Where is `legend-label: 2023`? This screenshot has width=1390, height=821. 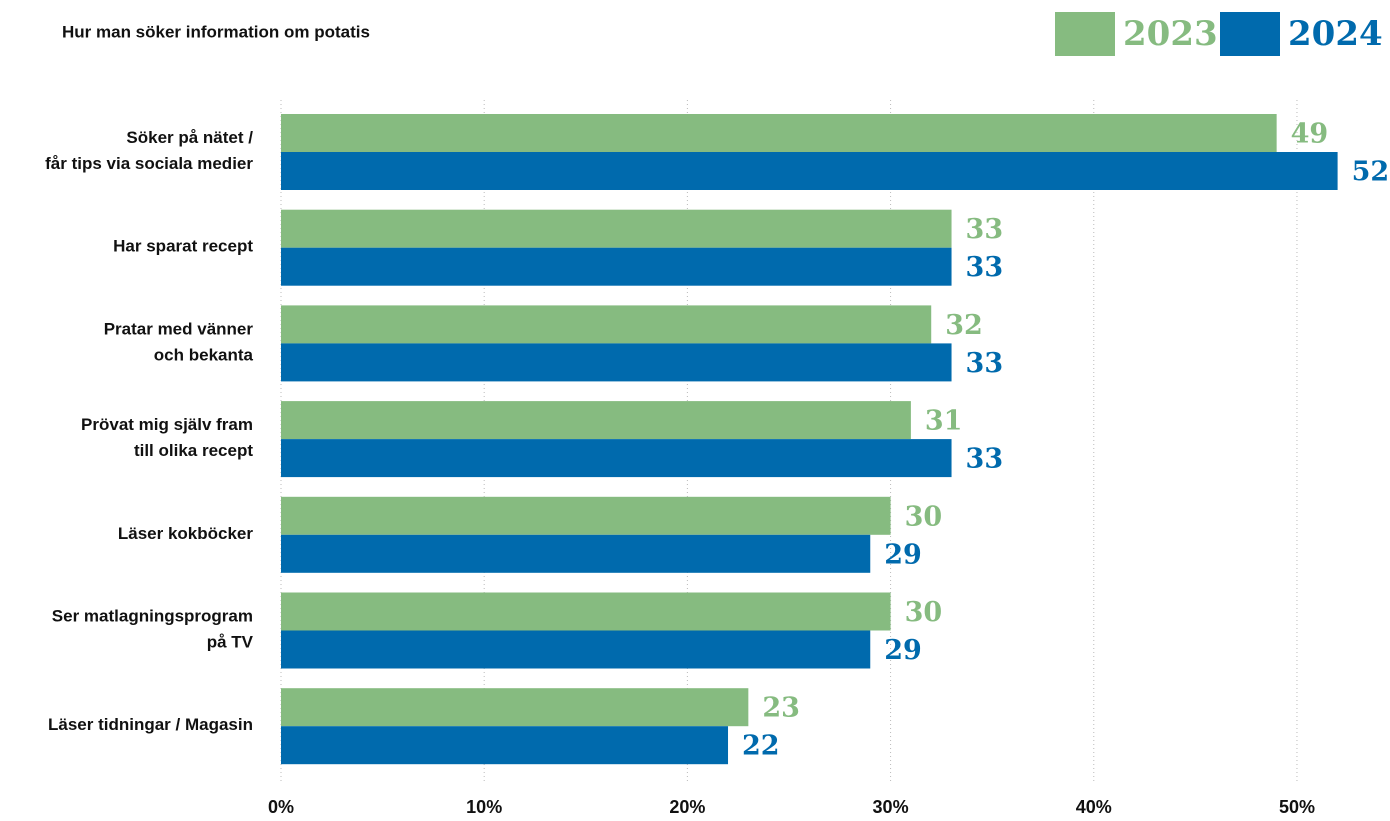
legend-label: 2023 is located at coordinates (1170, 34).